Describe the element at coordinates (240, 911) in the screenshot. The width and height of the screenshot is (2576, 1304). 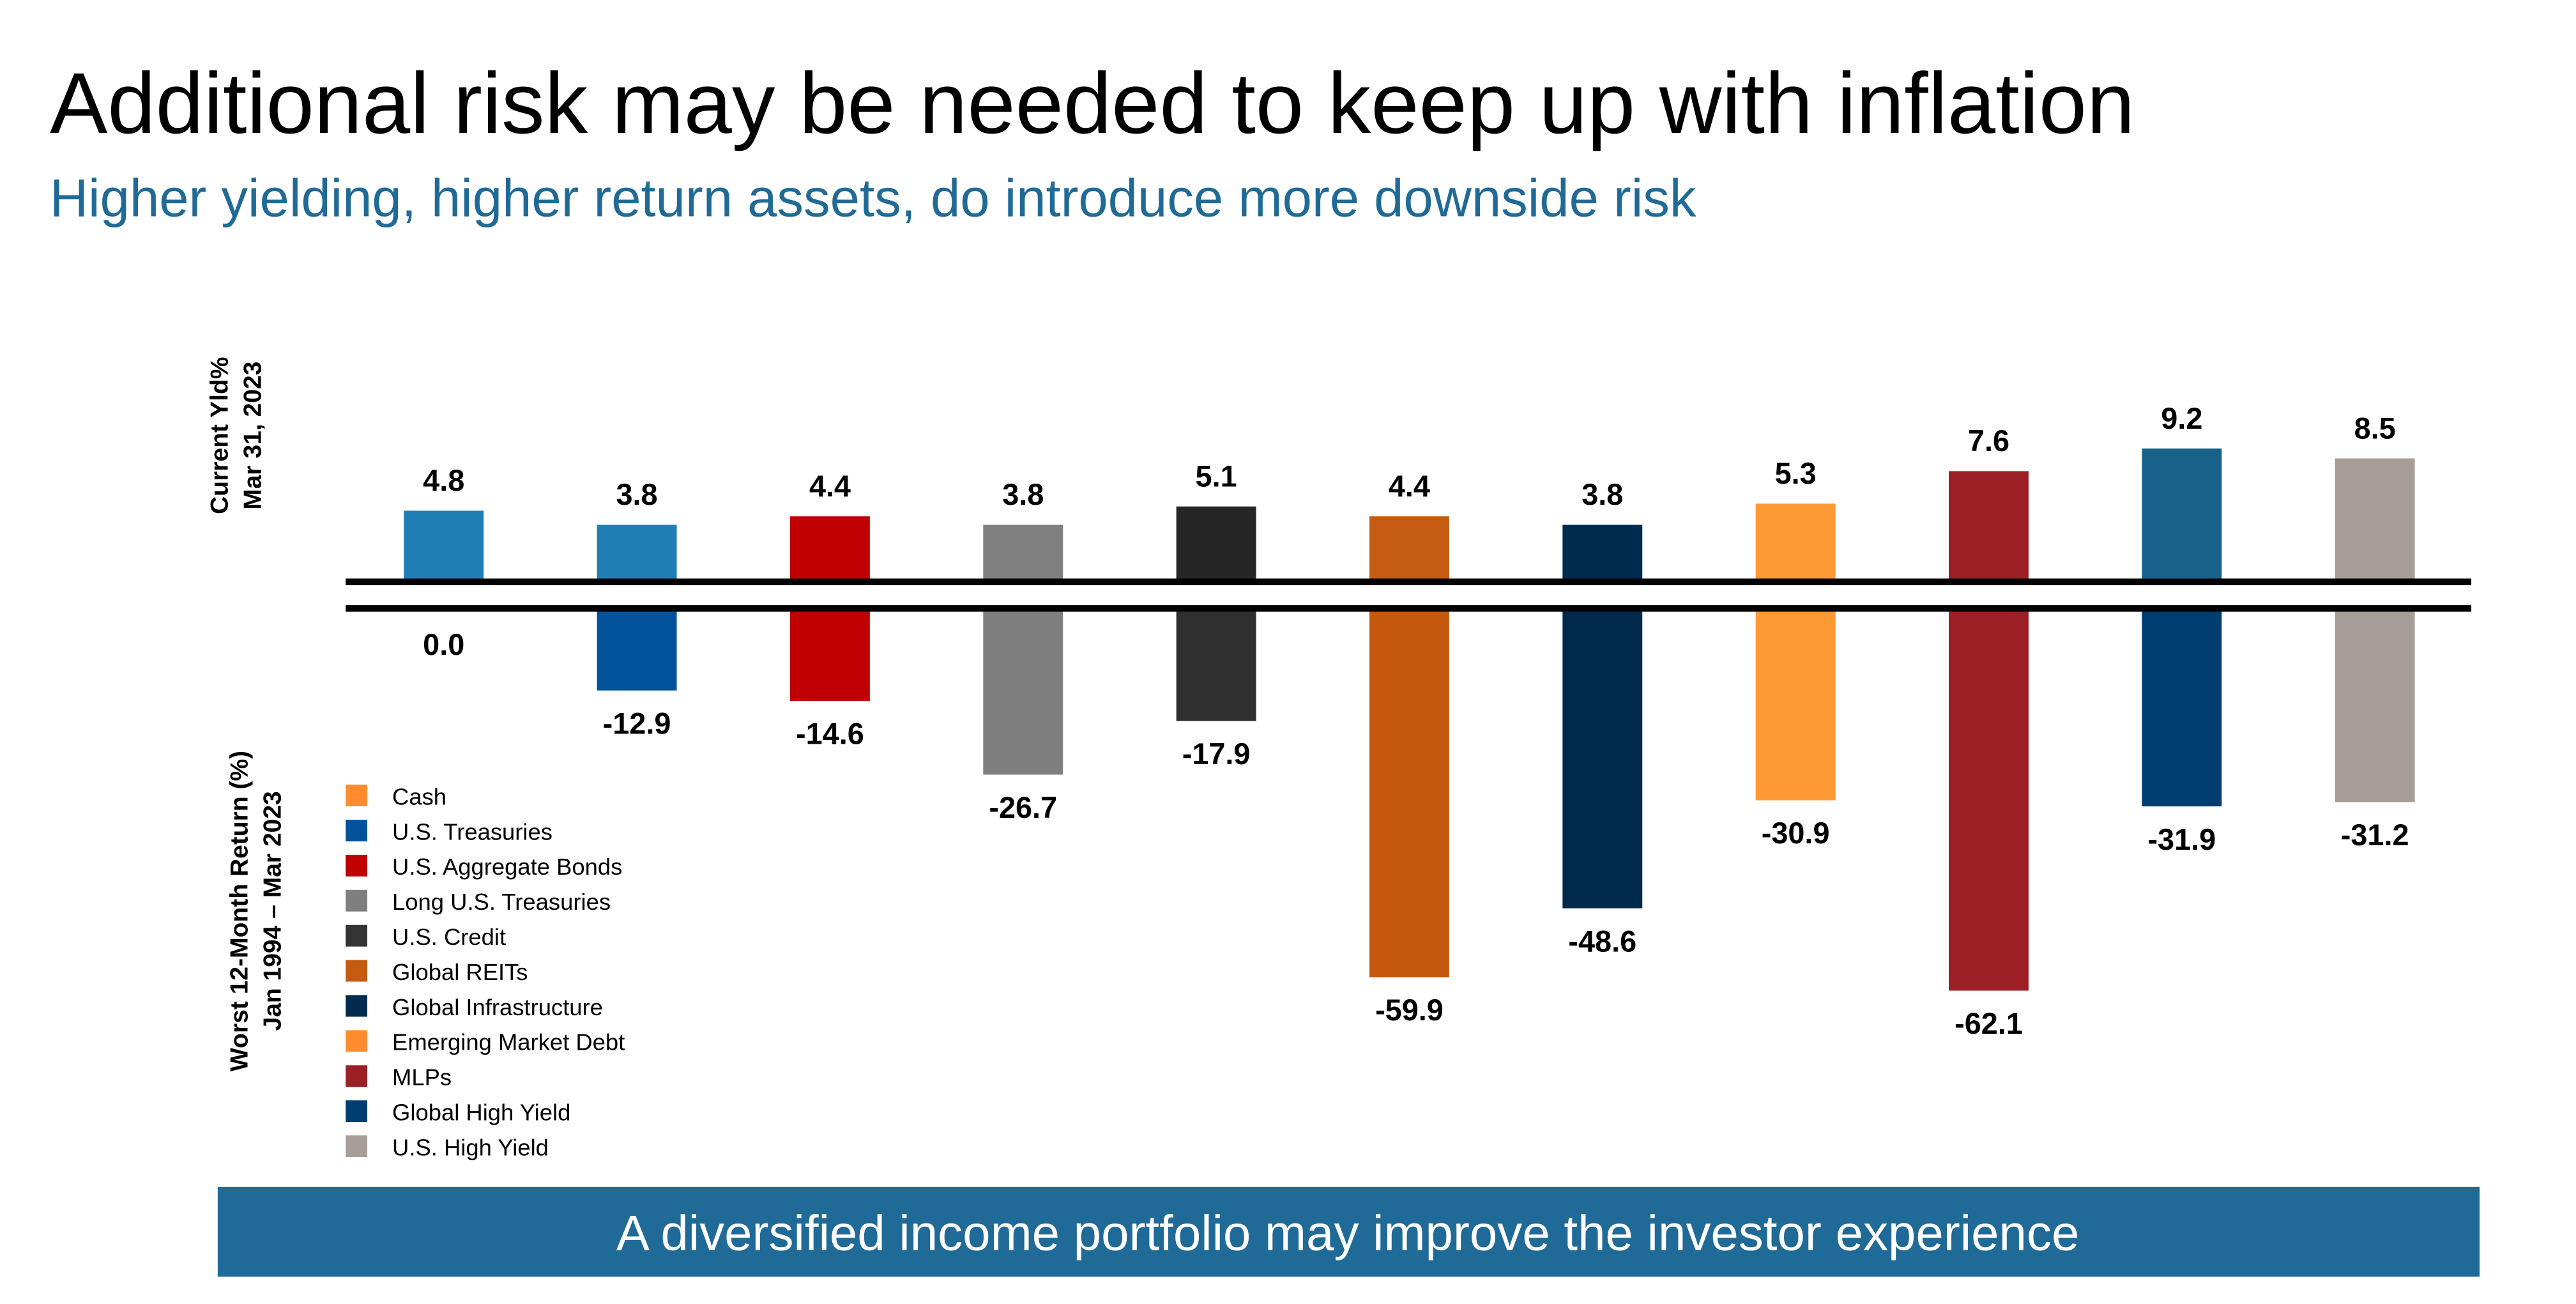
I see `axis-label-line: Worst 12-Month Return (%)` at that location.